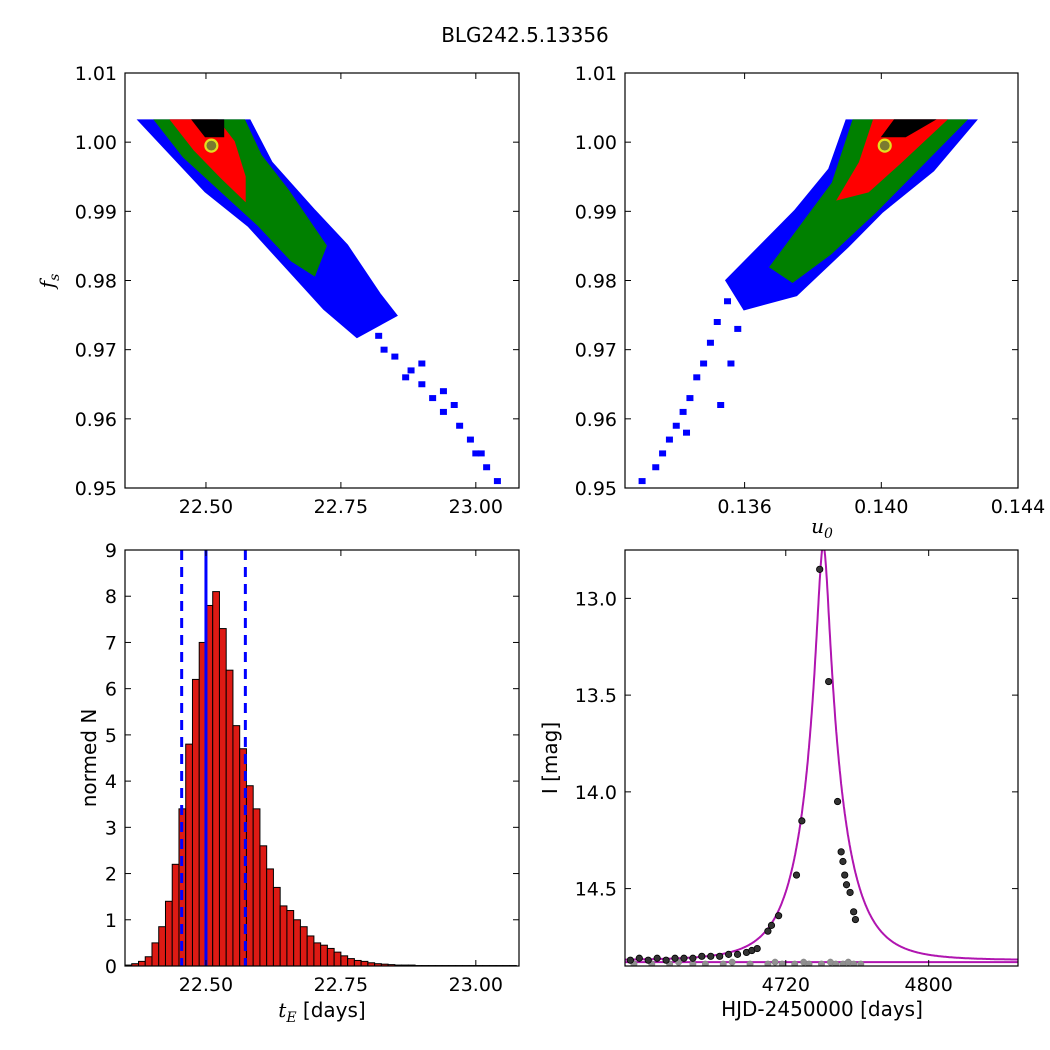 The image size is (1050, 1050). I want to click on x-tick-label: 0.144, so click(1018, 507).